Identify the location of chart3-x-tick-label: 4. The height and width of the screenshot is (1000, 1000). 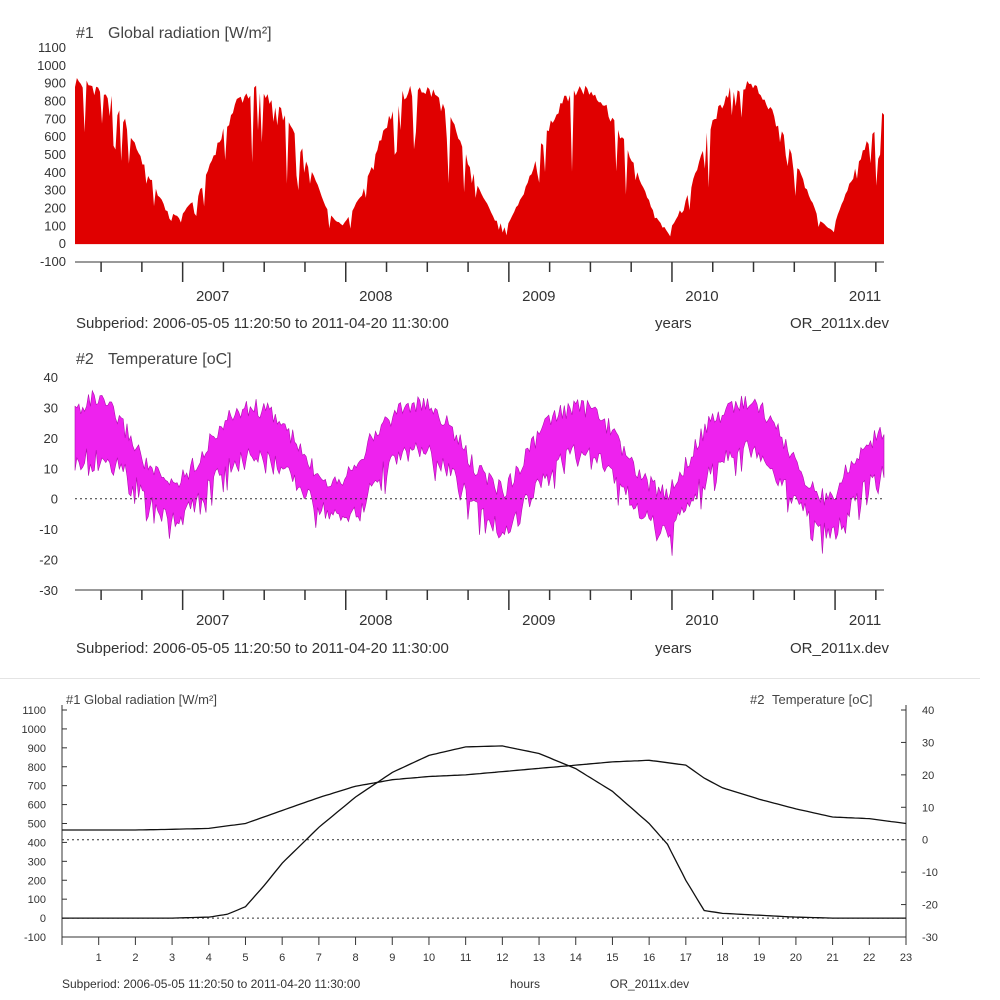
(209, 958).